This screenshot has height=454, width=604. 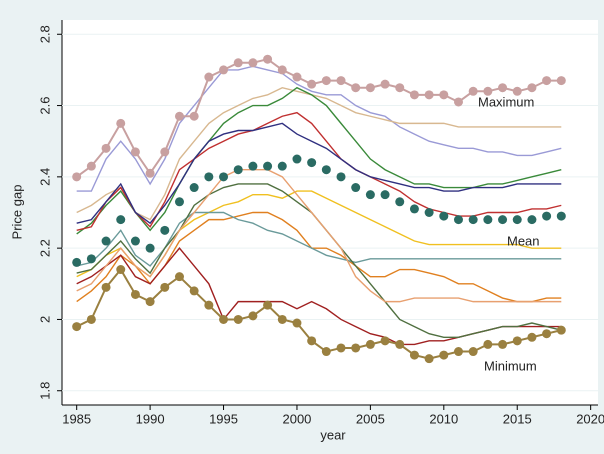 What do you see at coordinates (44, 34) in the screenshot?
I see `y-tick-label: 2.8` at bounding box center [44, 34].